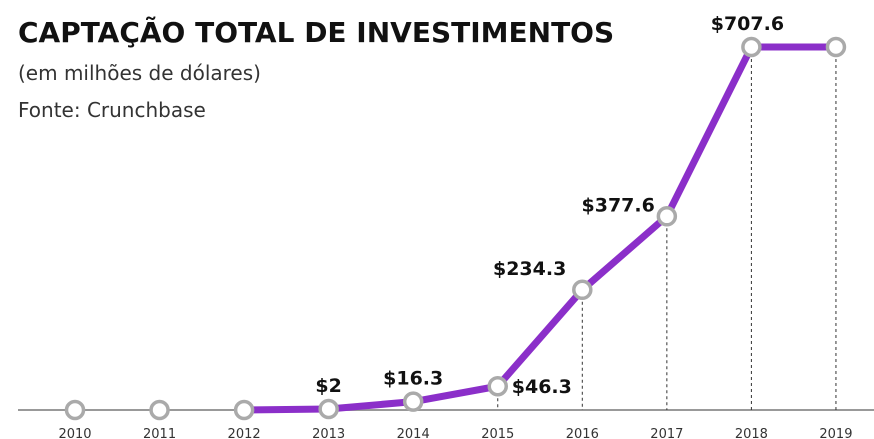 Image resolution: width=874 pixels, height=439 pixels. Describe the element at coordinates (618, 205) in the screenshot. I see `value-label: $377.6` at that location.